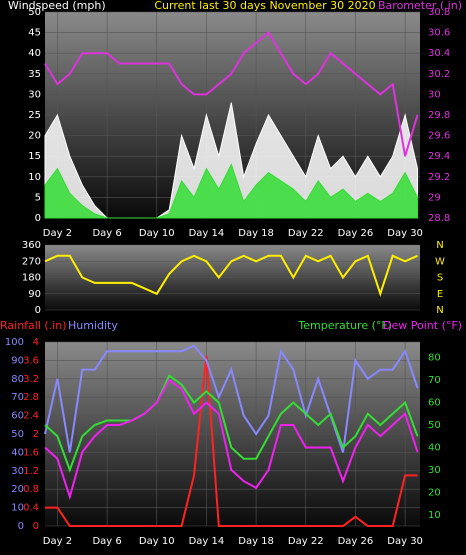 This screenshot has width=466, height=555. What do you see at coordinates (31, 397) in the screenshot?
I see `y3-tick-label: 2.8` at bounding box center [31, 397].